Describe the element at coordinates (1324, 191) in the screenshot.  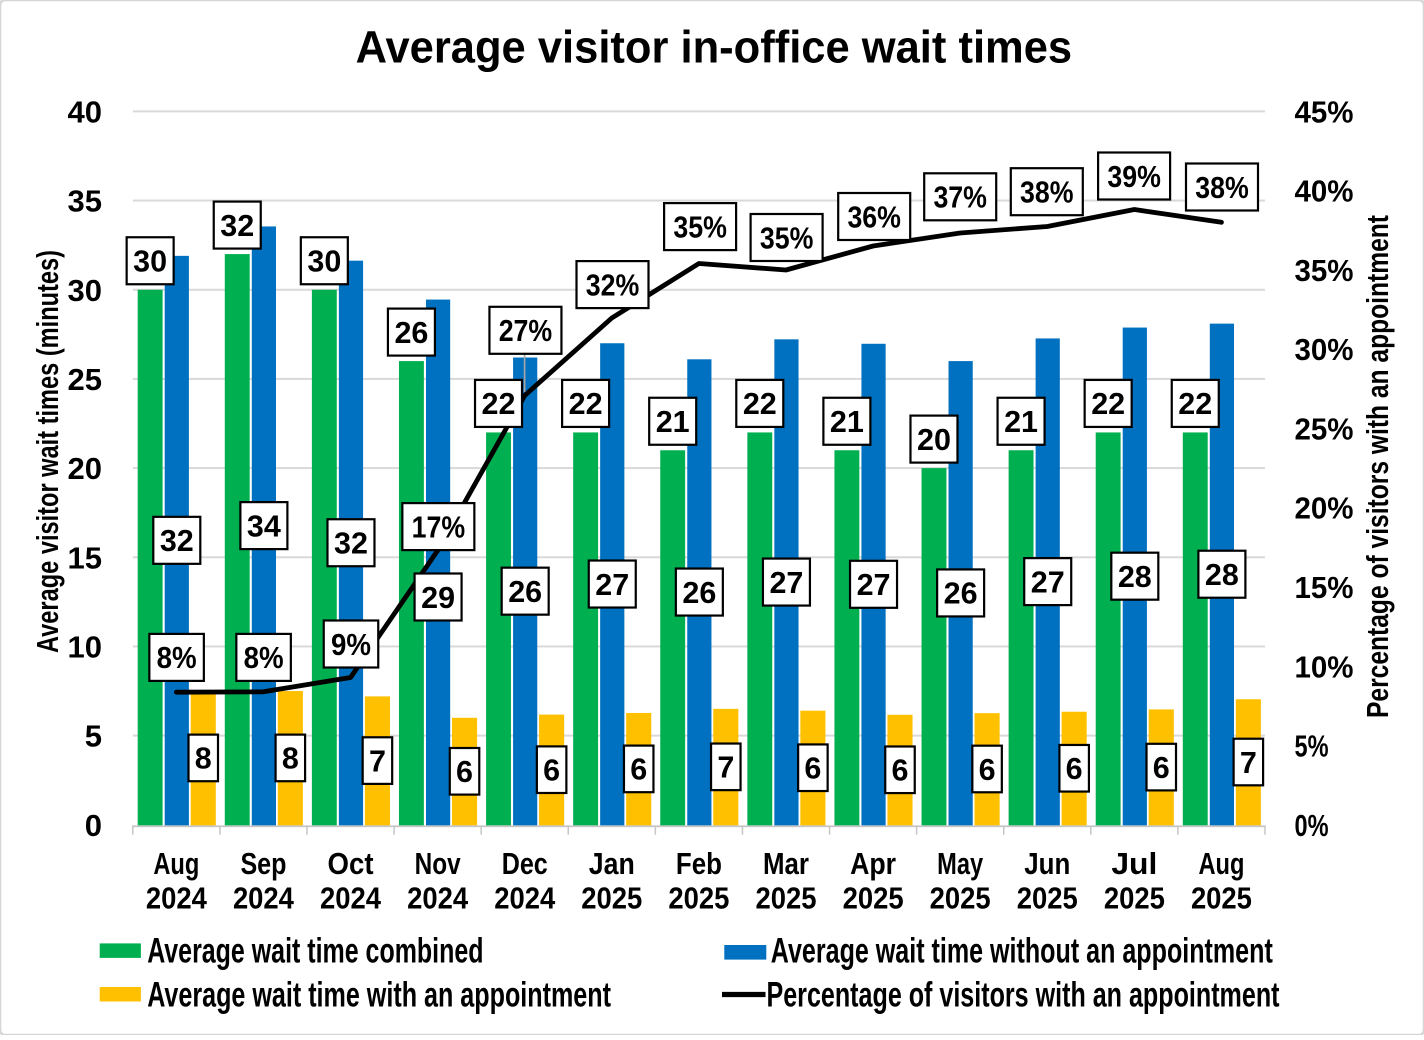
I see `svg-text: 40%` at that location.